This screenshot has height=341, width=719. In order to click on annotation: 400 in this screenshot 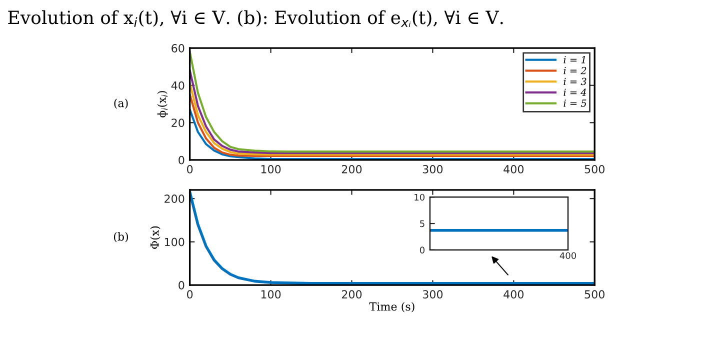, I will do `click(568, 256)`.